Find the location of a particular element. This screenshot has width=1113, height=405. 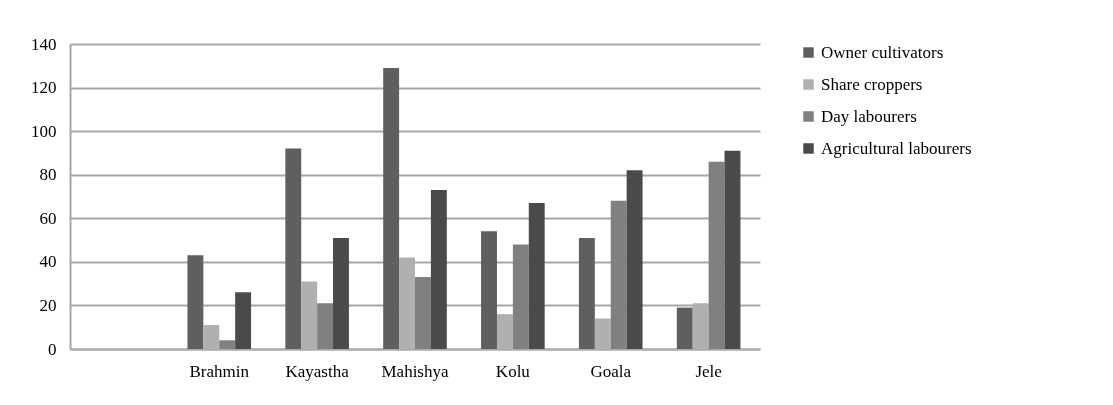

y-tick-label: 20 is located at coordinates (48, 305).